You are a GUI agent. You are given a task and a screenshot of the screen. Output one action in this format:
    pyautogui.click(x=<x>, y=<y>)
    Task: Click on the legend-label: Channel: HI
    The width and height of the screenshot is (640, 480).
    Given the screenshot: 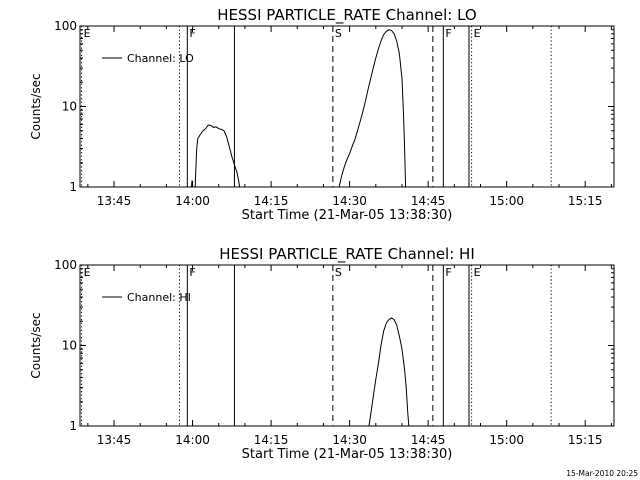 What is the action you would take?
    pyautogui.click(x=159, y=297)
    